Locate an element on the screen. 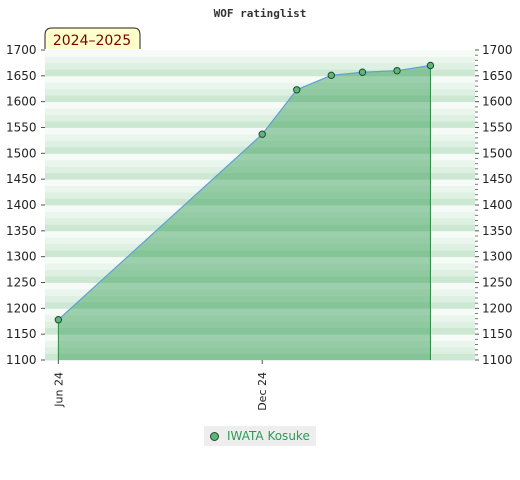 The height and width of the screenshot is (480, 520). legend-marker-icon is located at coordinates (214, 436).